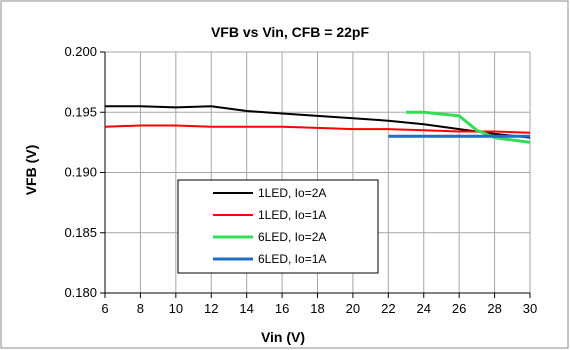 The width and height of the screenshot is (570, 350). I want to click on legend-entry-label: 6LED, Io=2A, so click(292, 237).